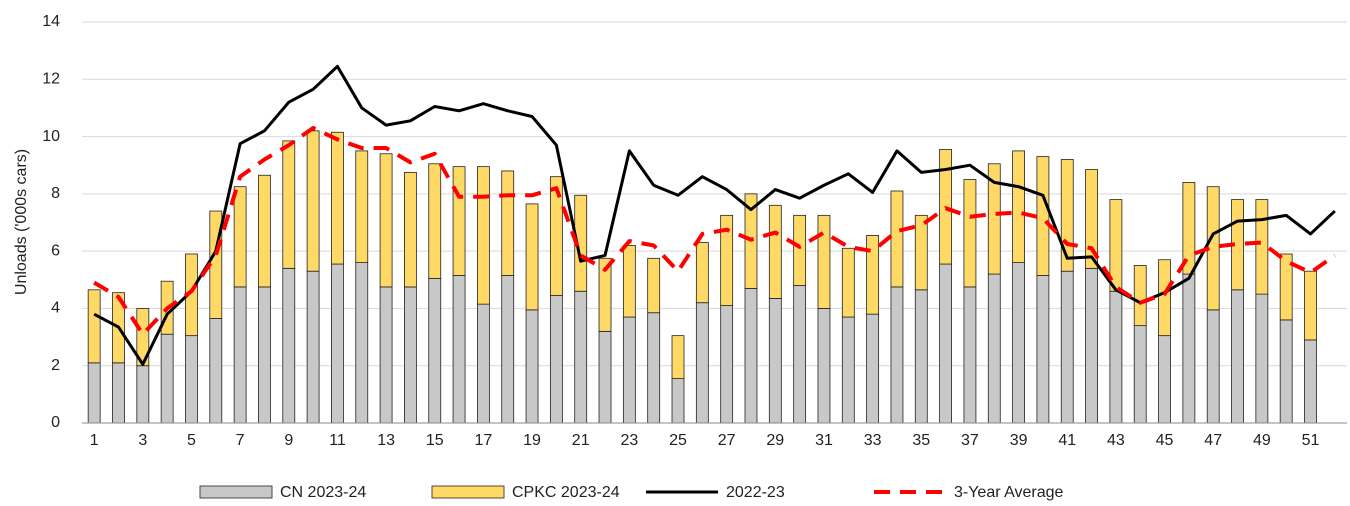 The width and height of the screenshot is (1350, 506). What do you see at coordinates (532, 440) in the screenshot?
I see `x-tick-label: 19` at bounding box center [532, 440].